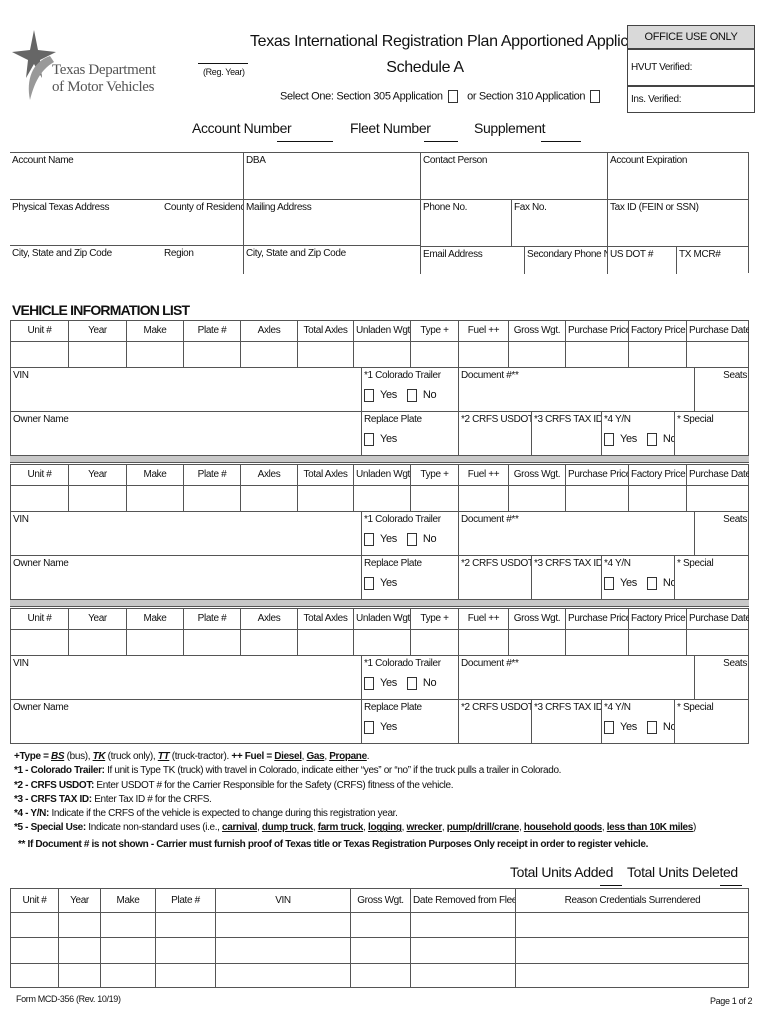 The width and height of the screenshot is (770, 1024). Describe the element at coordinates (331, 222) in the screenshot. I see `mailing-address-field: Mailing Address` at that location.